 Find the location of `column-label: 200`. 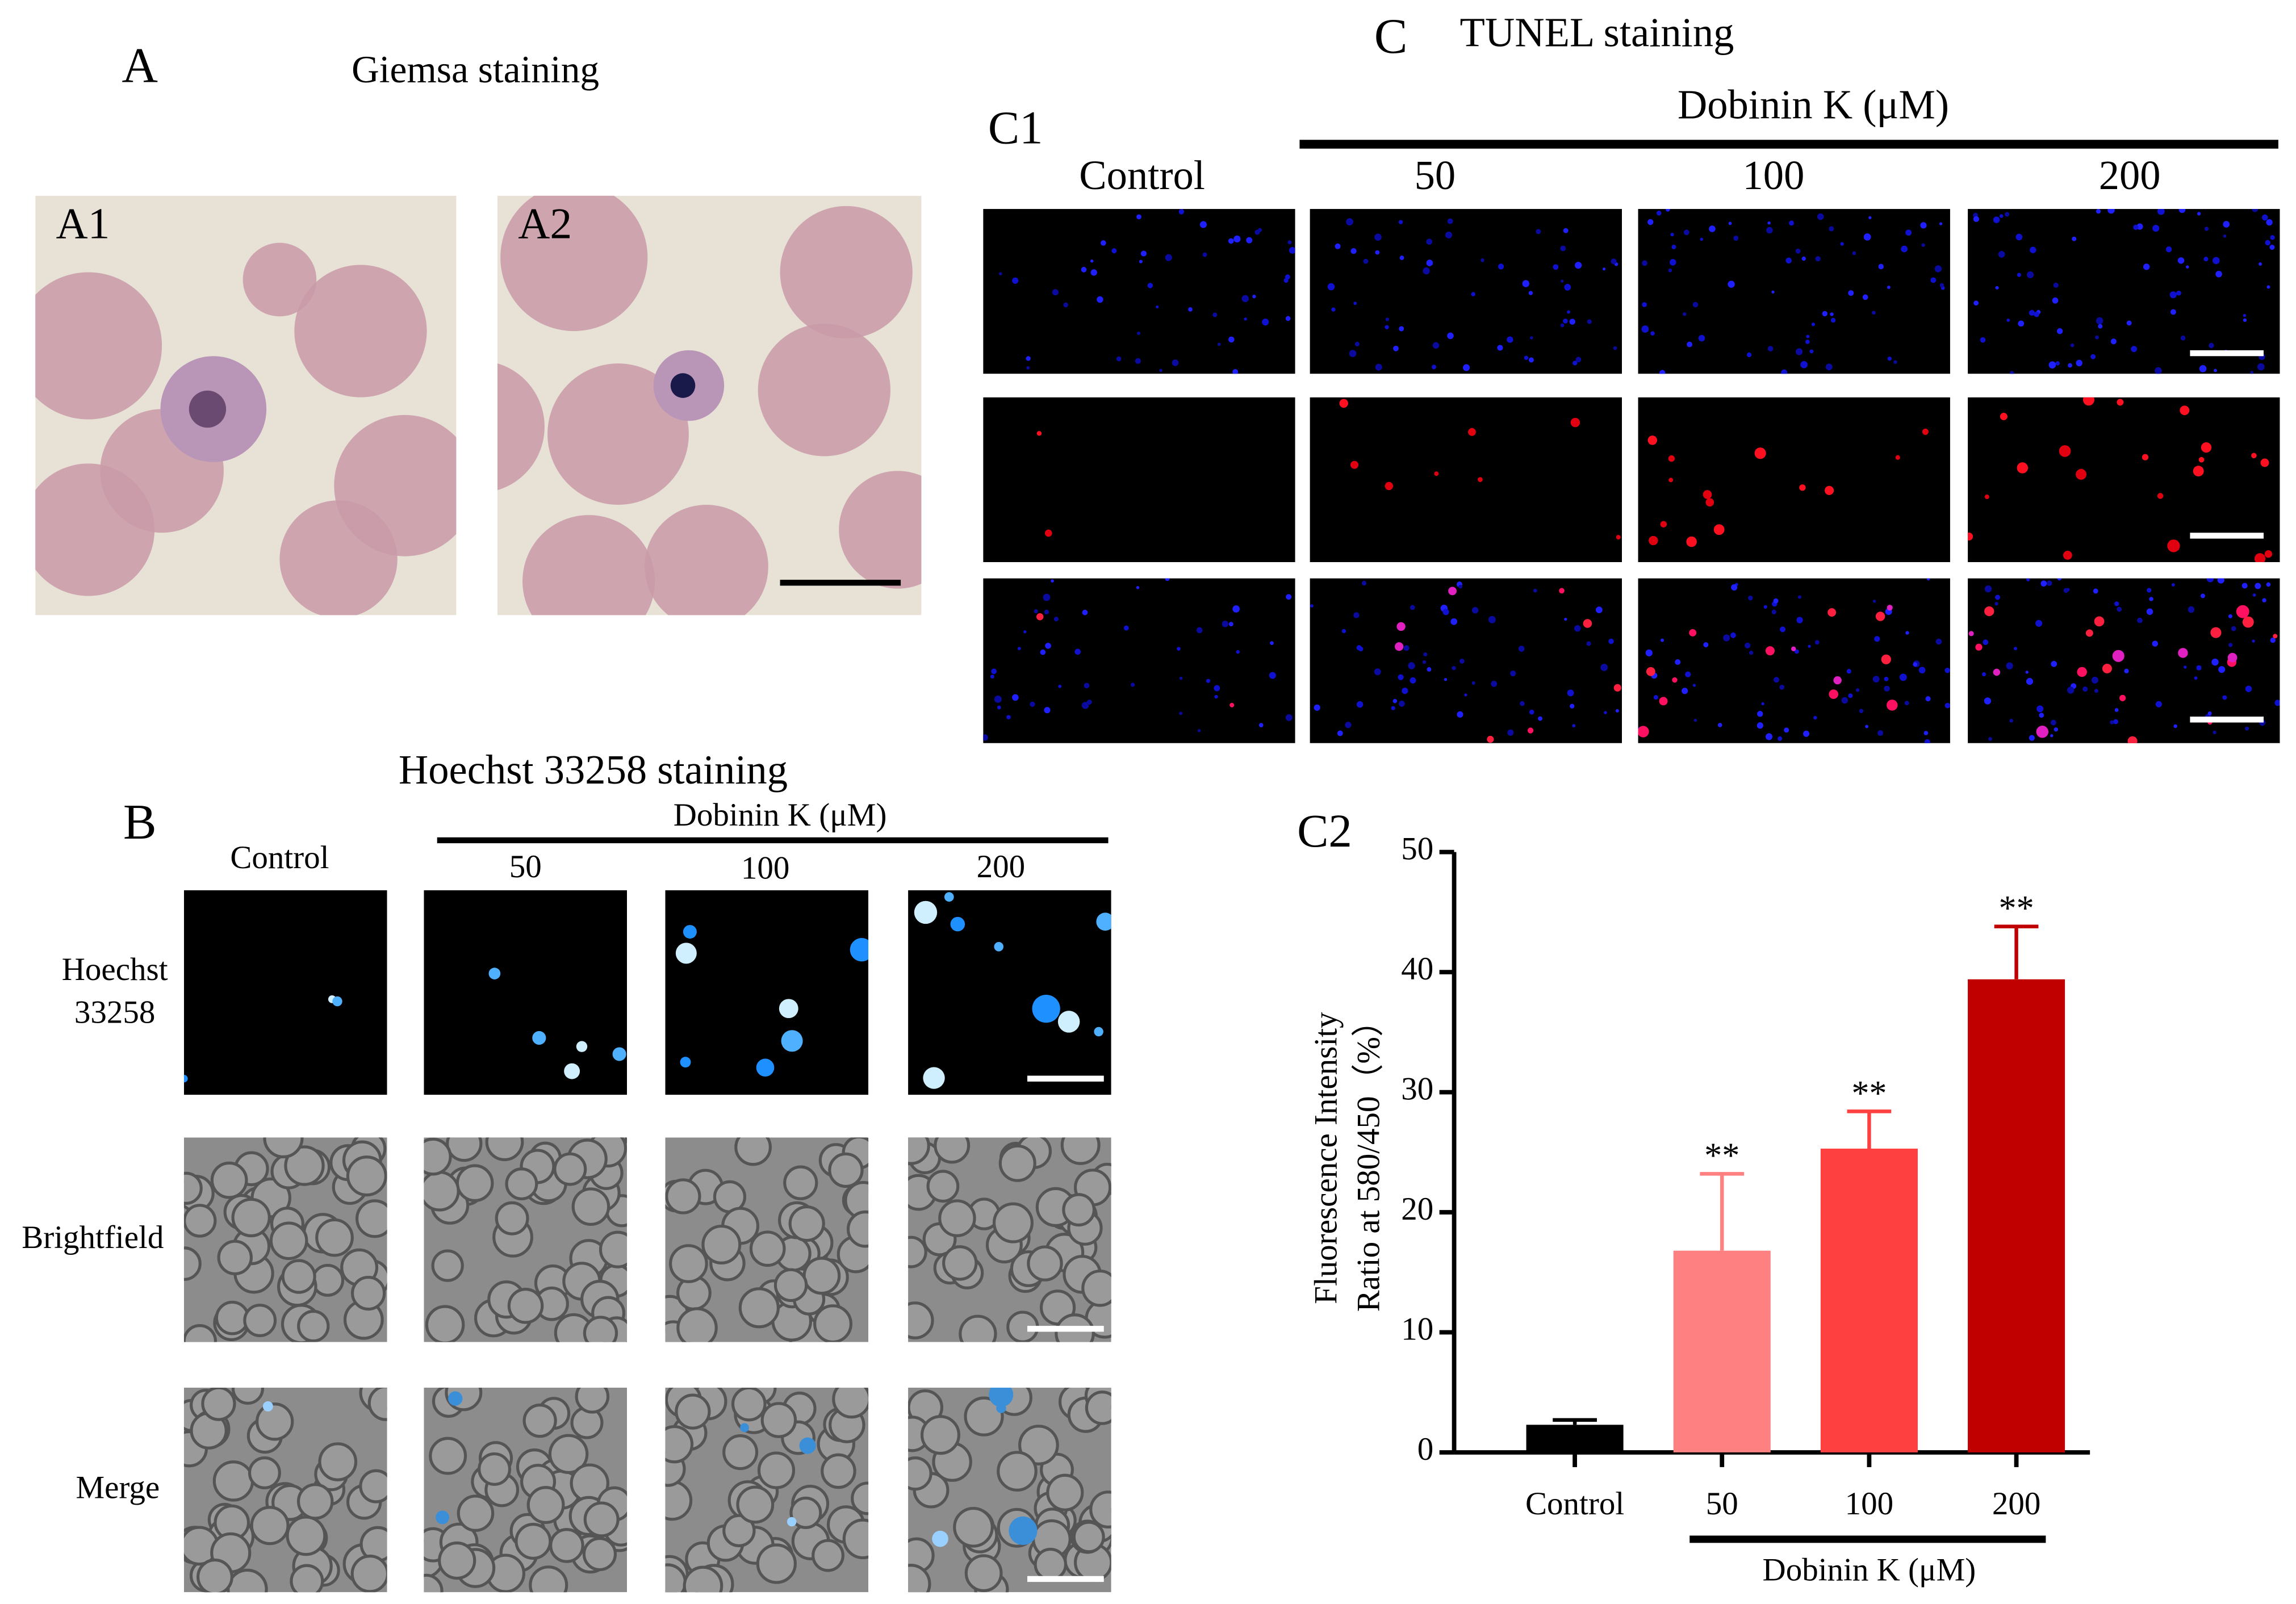

column-label: 200 is located at coordinates (2130, 175).